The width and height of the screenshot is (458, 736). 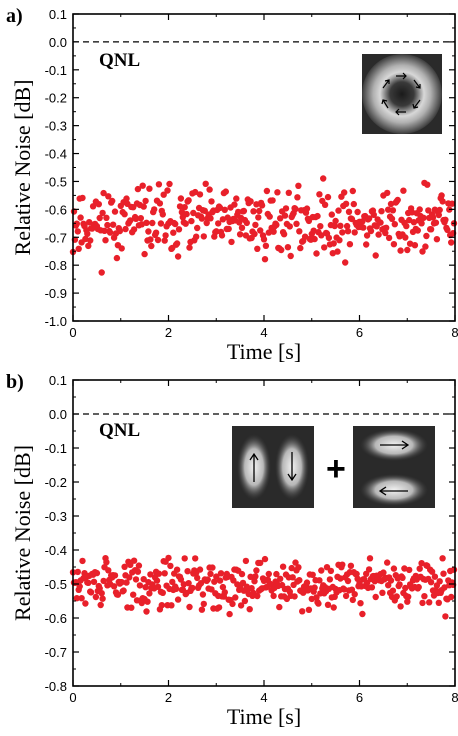 What do you see at coordinates (72, 332) in the screenshot?
I see `x-tick-label: 0` at bounding box center [72, 332].